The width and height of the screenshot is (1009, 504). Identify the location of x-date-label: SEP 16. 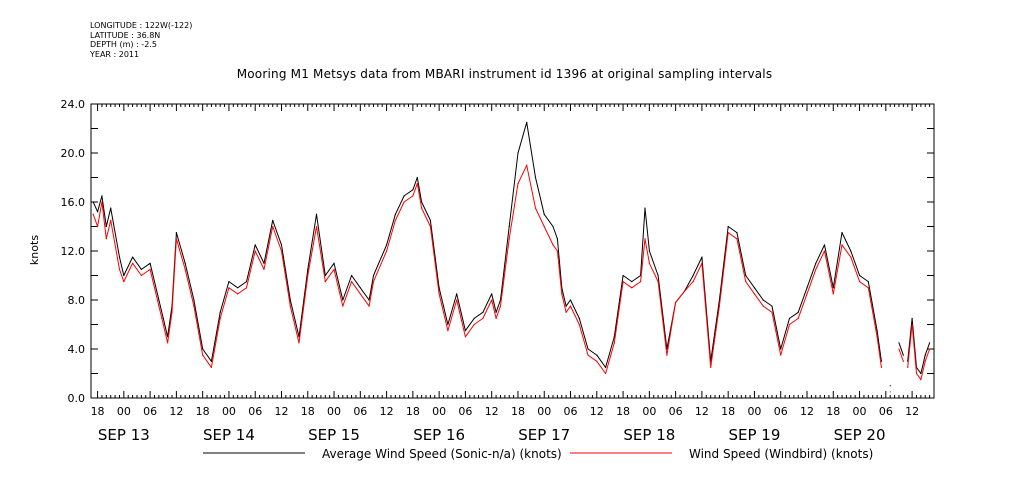
(439, 435).